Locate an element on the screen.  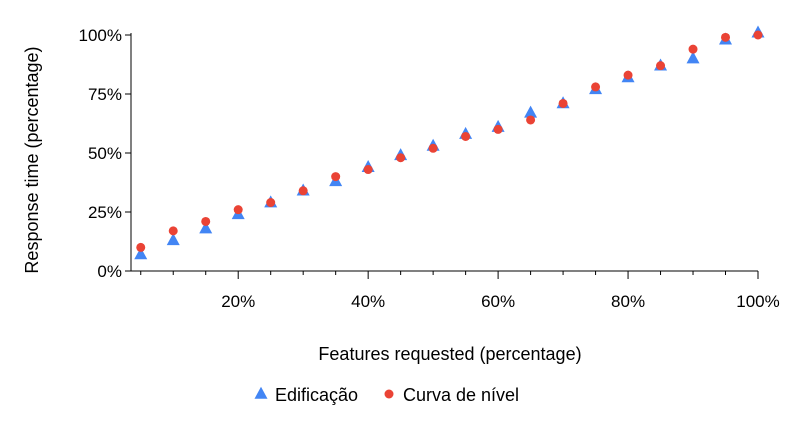
x-tick-label: 20% is located at coordinates (238, 301).